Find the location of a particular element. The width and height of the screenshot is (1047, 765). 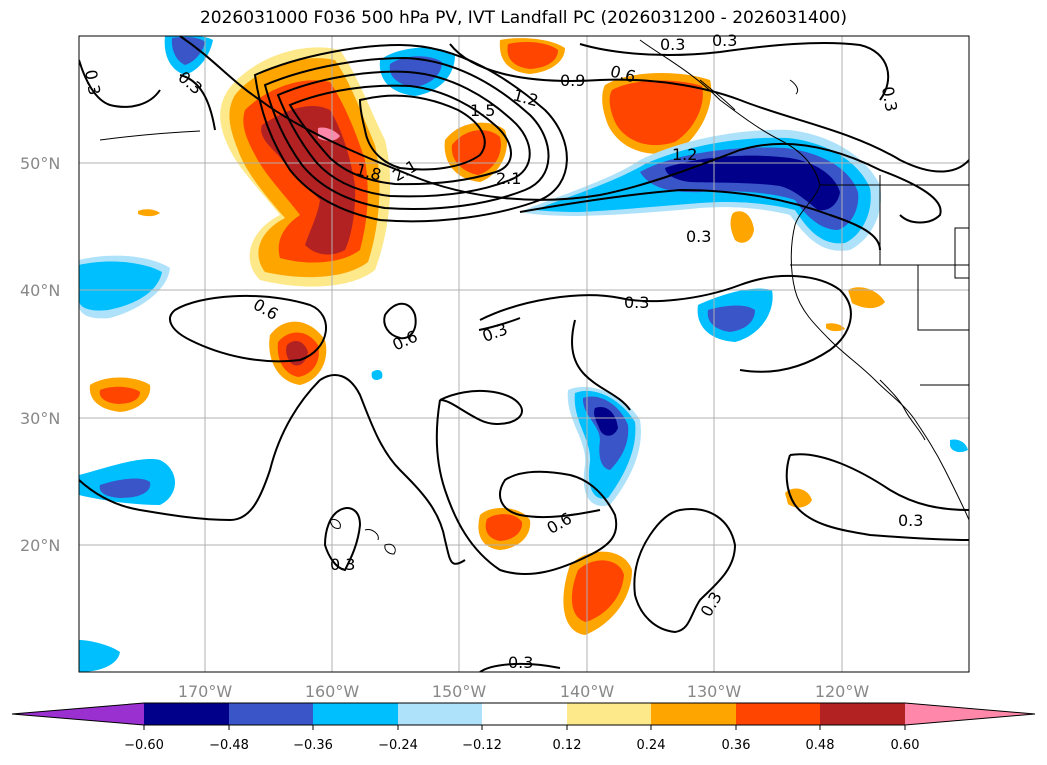

colorbar-tick: 0.36 is located at coordinates (736, 745).